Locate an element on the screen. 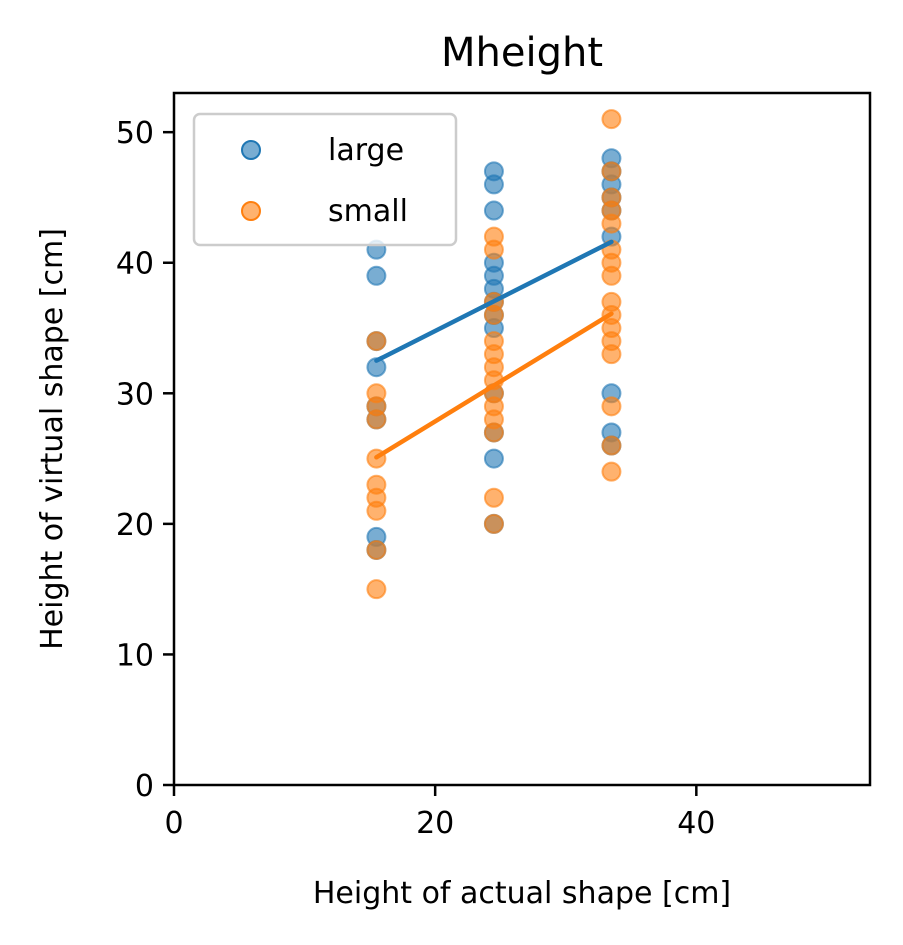 The image size is (903, 945). chart-title: Mheight is located at coordinates (522, 53).